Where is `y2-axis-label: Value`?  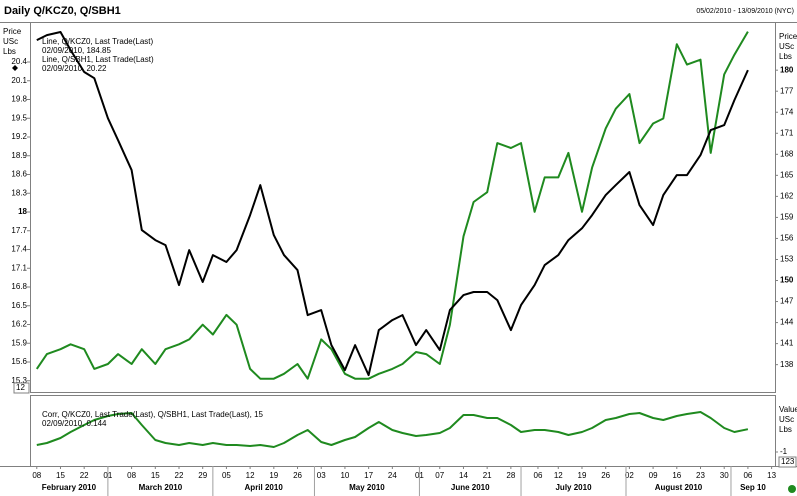 y2-axis-label: Value is located at coordinates (788, 409).